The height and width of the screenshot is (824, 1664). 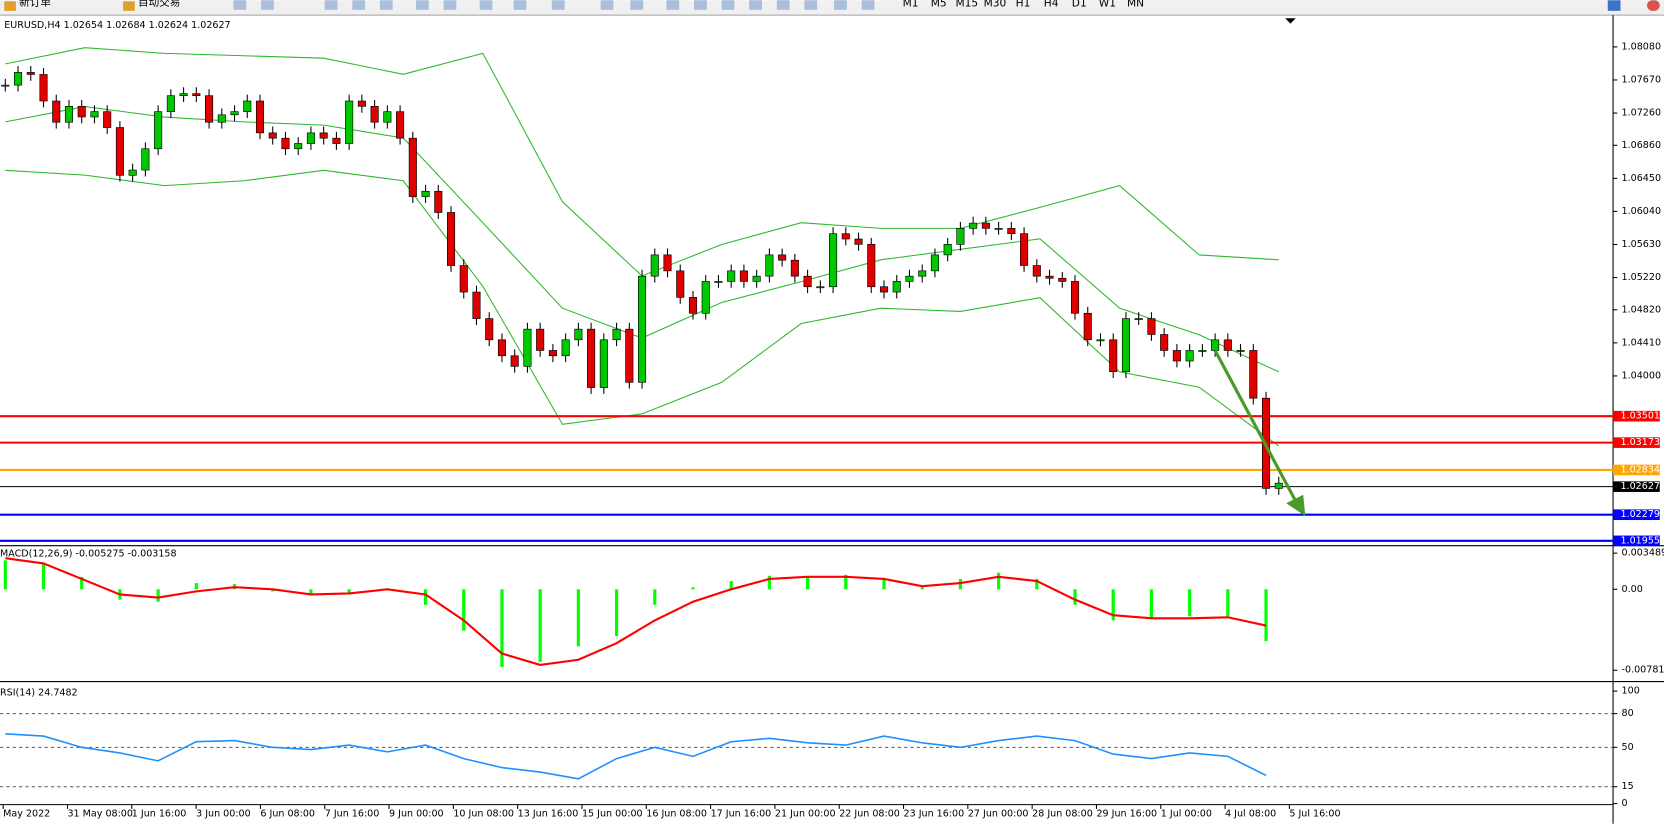 What do you see at coordinates (1628, 713) in the screenshot?
I see `rsi-tick-label: 80` at bounding box center [1628, 713].